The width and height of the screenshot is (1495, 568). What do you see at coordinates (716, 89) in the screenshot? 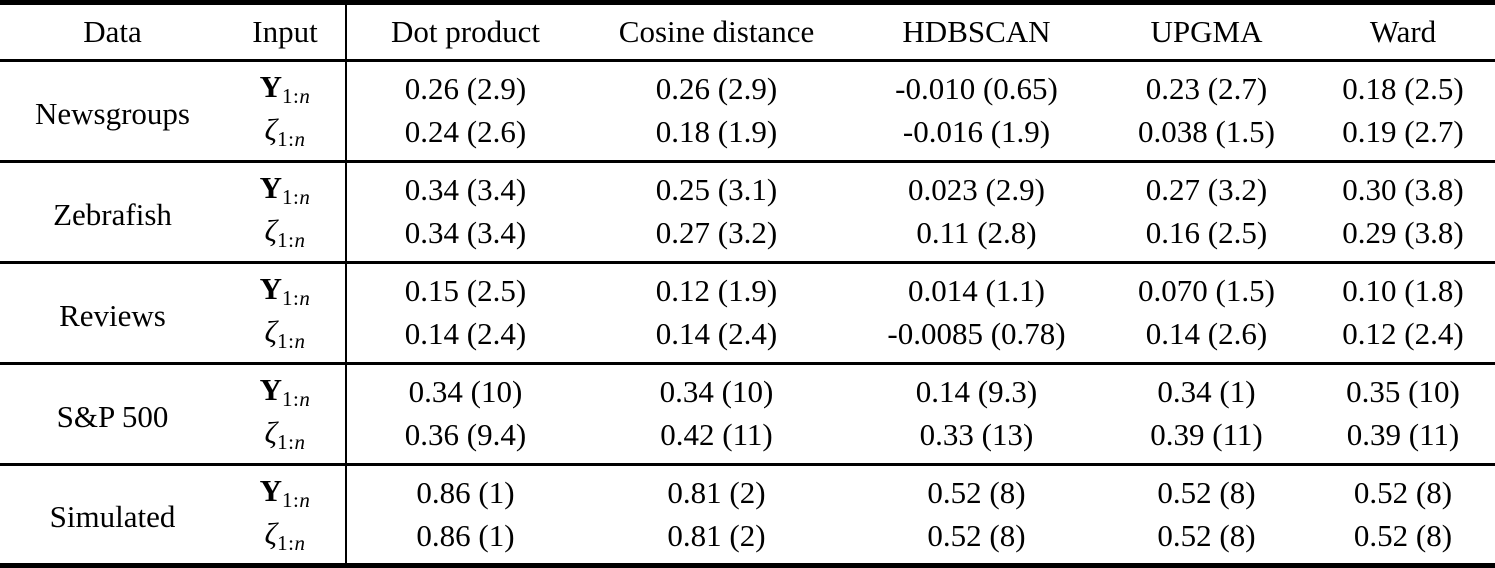
I see `cell-cosine-distance: 0.26 (2.9)` at bounding box center [716, 89].